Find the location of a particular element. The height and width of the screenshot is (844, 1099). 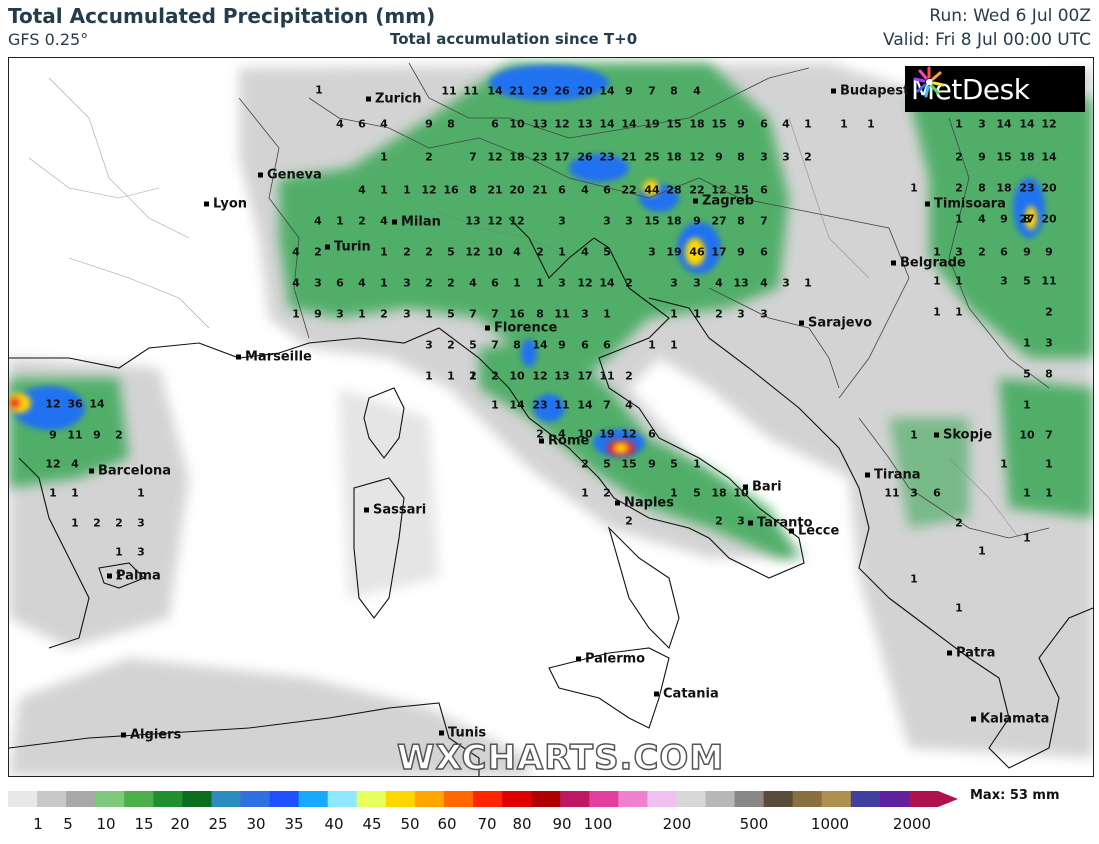

precip-value: 29 is located at coordinates (540, 91).